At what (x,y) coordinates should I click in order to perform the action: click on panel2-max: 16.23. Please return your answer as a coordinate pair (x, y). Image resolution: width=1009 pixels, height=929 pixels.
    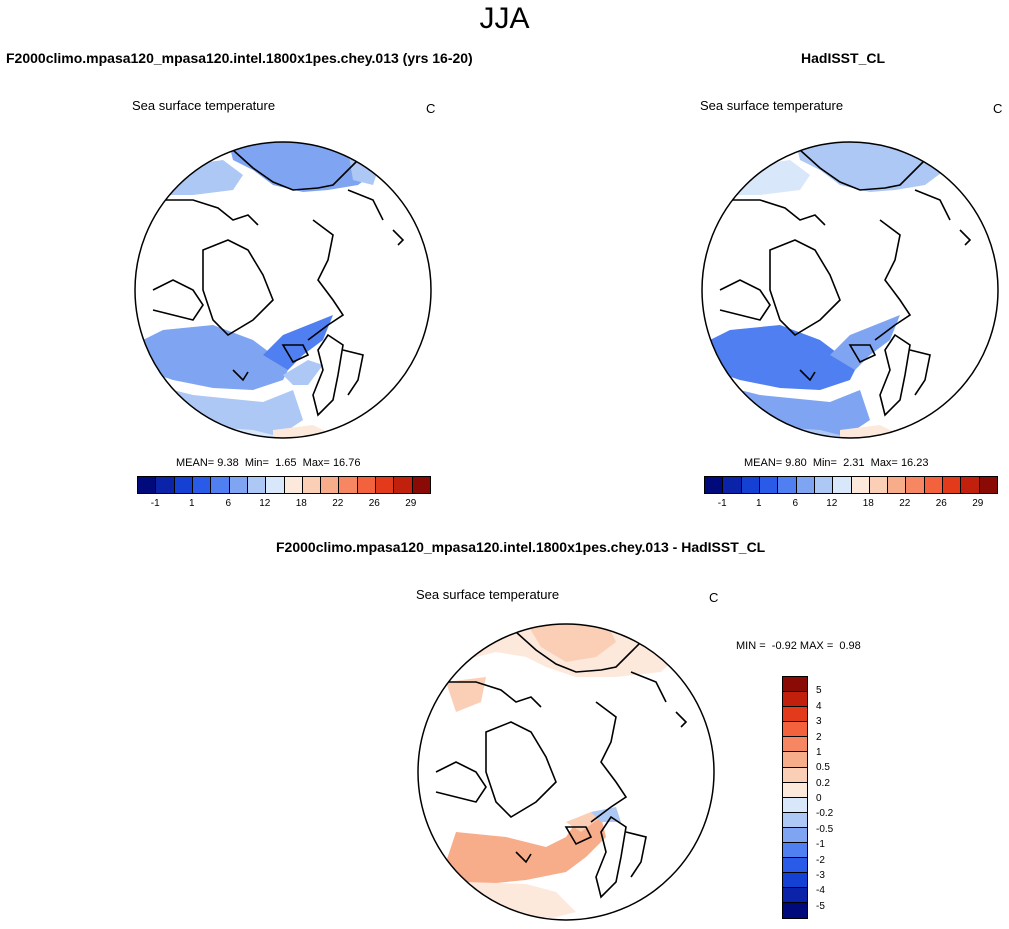
    Looking at the image, I should click on (914, 463).